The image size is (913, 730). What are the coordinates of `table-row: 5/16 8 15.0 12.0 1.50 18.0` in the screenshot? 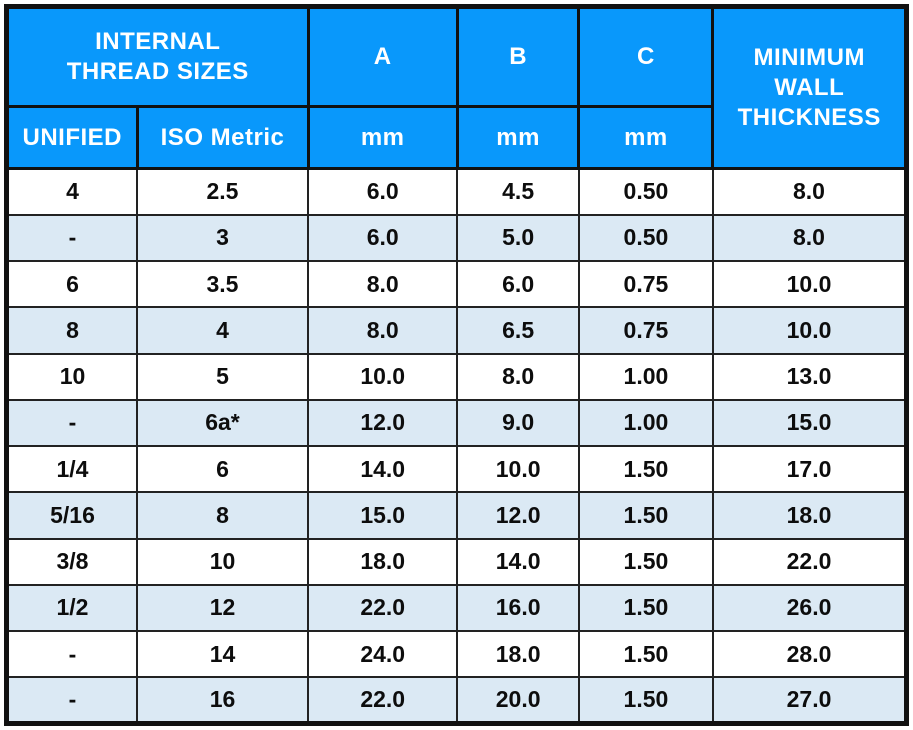 It's located at (456, 515).